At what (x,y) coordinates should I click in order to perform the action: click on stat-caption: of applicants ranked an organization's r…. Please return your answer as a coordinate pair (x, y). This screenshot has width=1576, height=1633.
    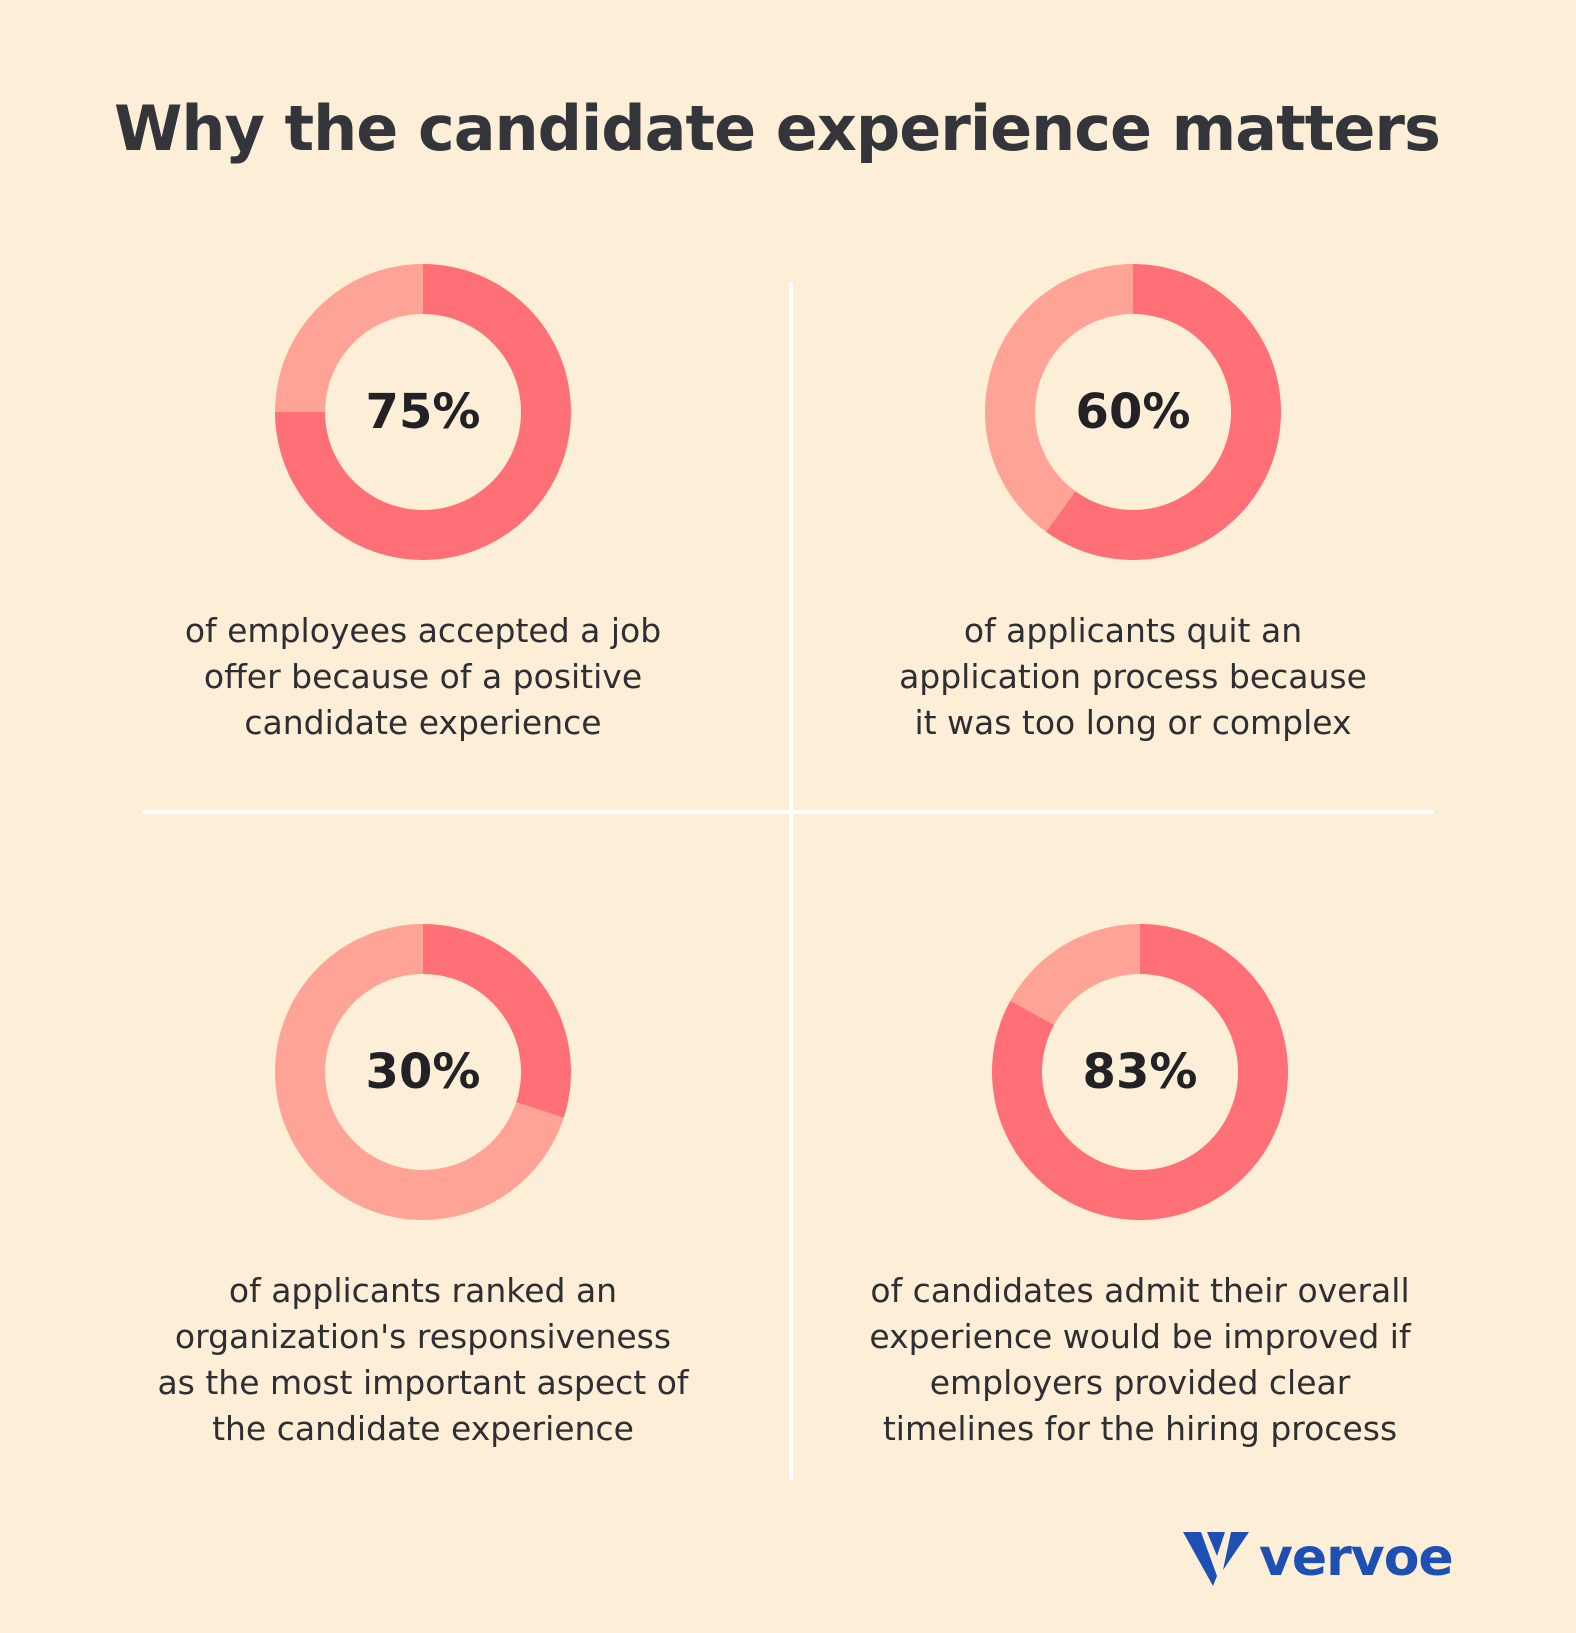
    Looking at the image, I should click on (423, 1359).